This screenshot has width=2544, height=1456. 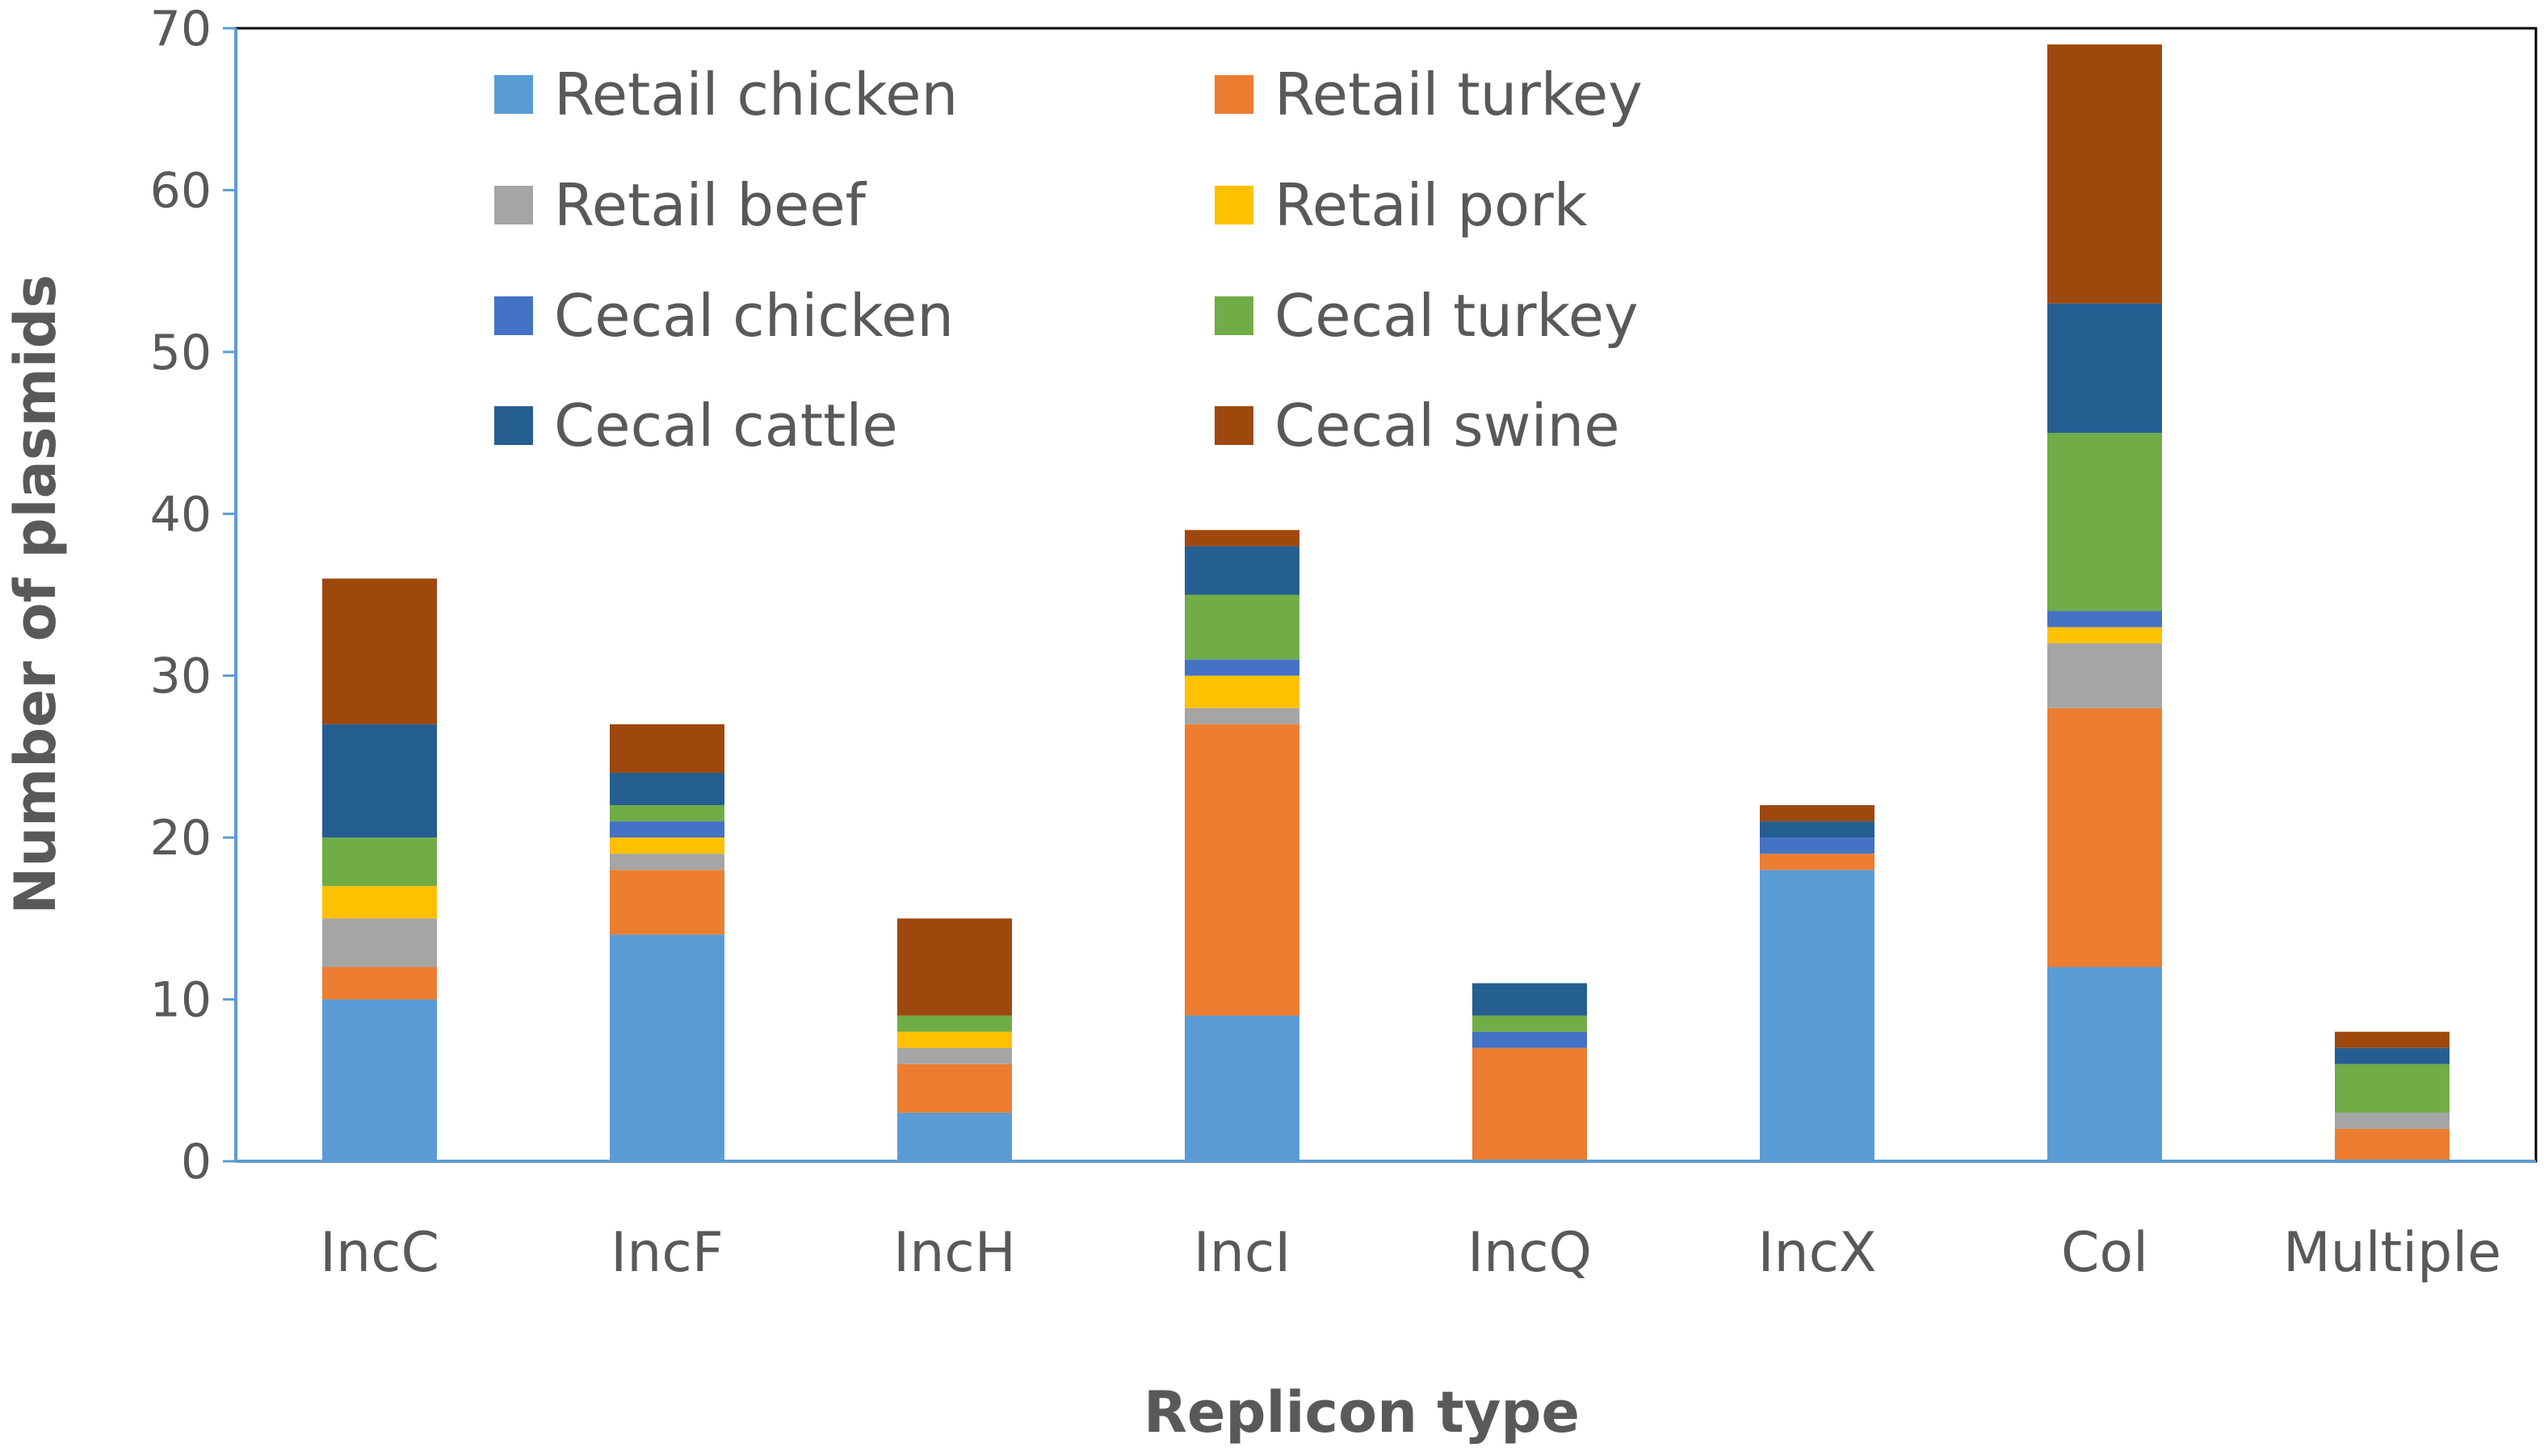 I want to click on bar-incf-cecal-turkey, so click(x=667, y=813).